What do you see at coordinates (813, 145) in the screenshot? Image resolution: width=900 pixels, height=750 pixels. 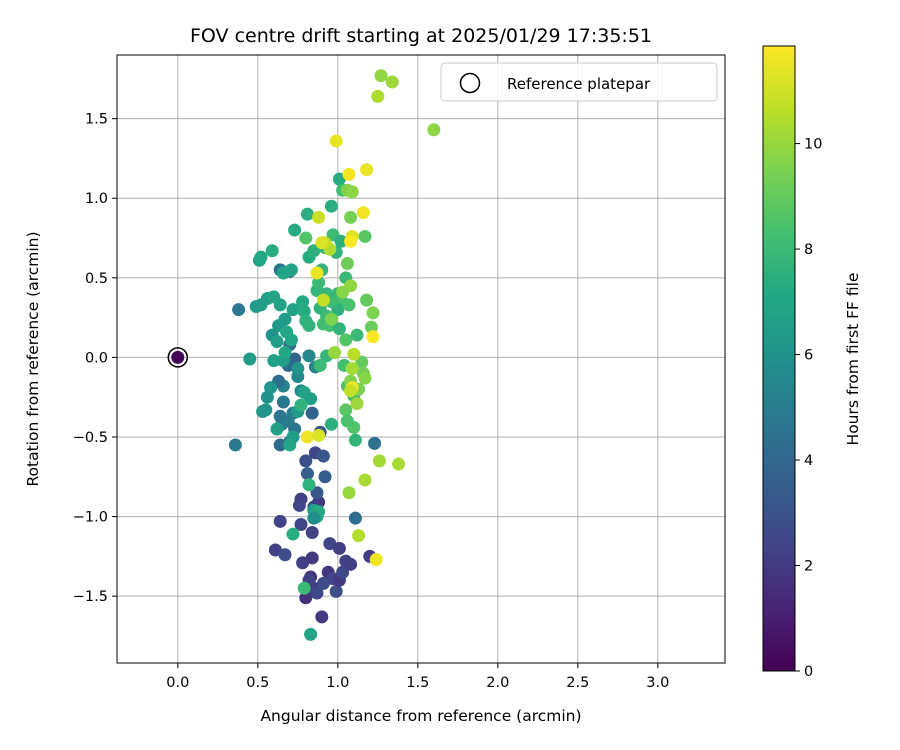 I see `colorbar-tick-label: 10` at bounding box center [813, 145].